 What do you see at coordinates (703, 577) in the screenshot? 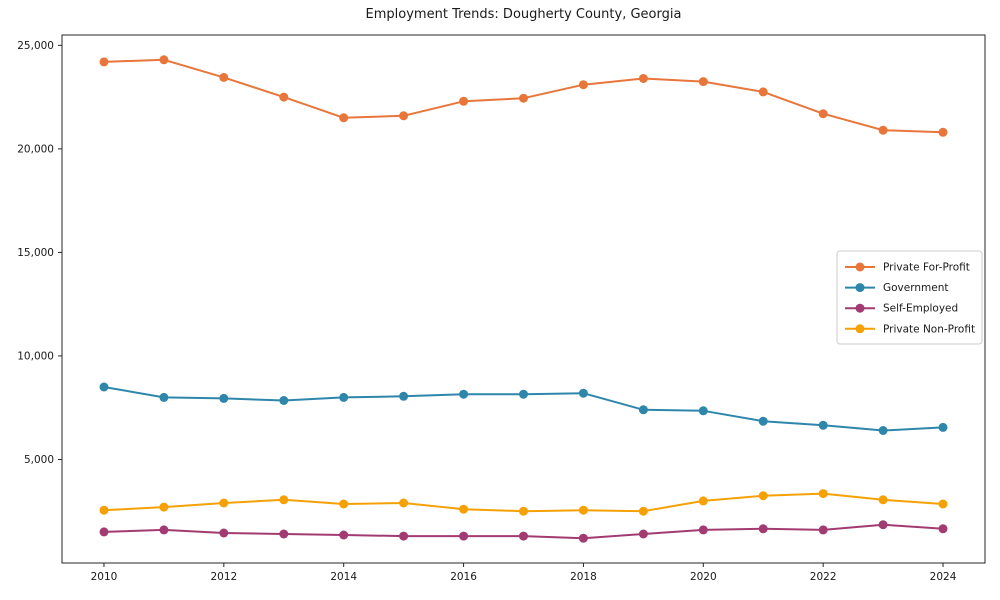
I see `x-tick-label: 2020` at bounding box center [703, 577].